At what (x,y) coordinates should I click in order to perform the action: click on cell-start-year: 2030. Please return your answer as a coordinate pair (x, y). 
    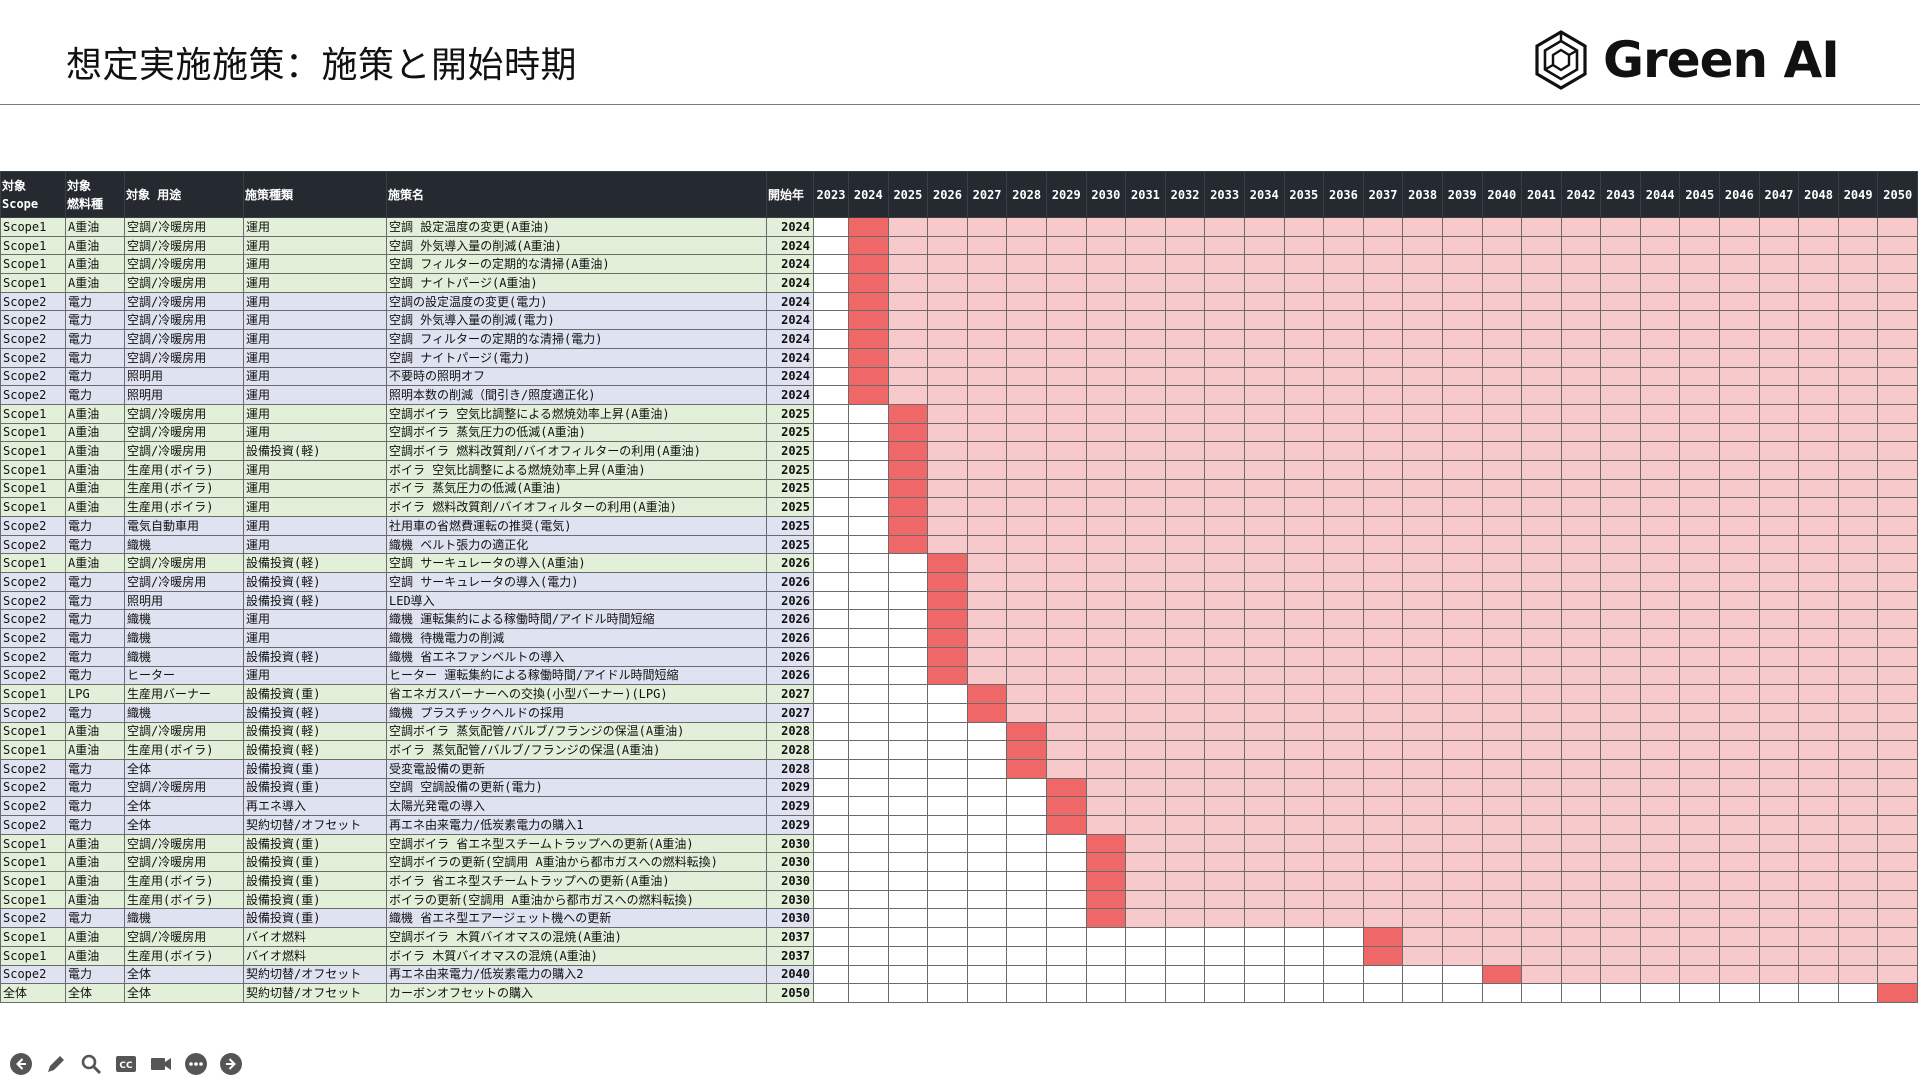
    Looking at the image, I should click on (790, 881).